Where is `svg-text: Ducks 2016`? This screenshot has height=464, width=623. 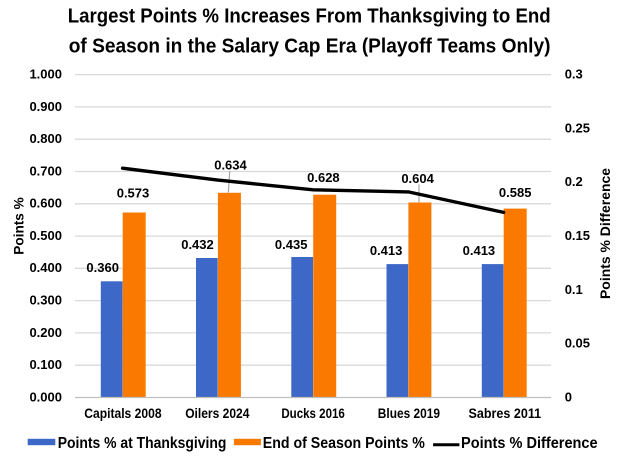 svg-text: Ducks 2016 is located at coordinates (313, 413).